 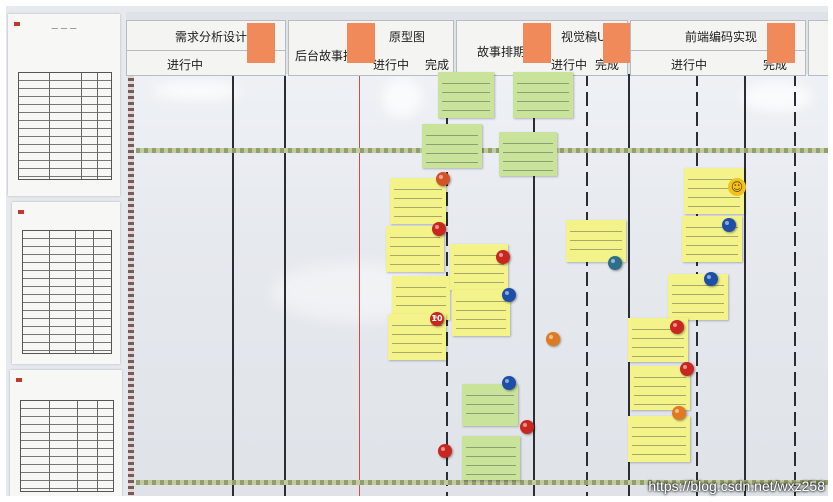 What do you see at coordinates (185, 65) in the screenshot?
I see `header-status: 进行中` at bounding box center [185, 65].